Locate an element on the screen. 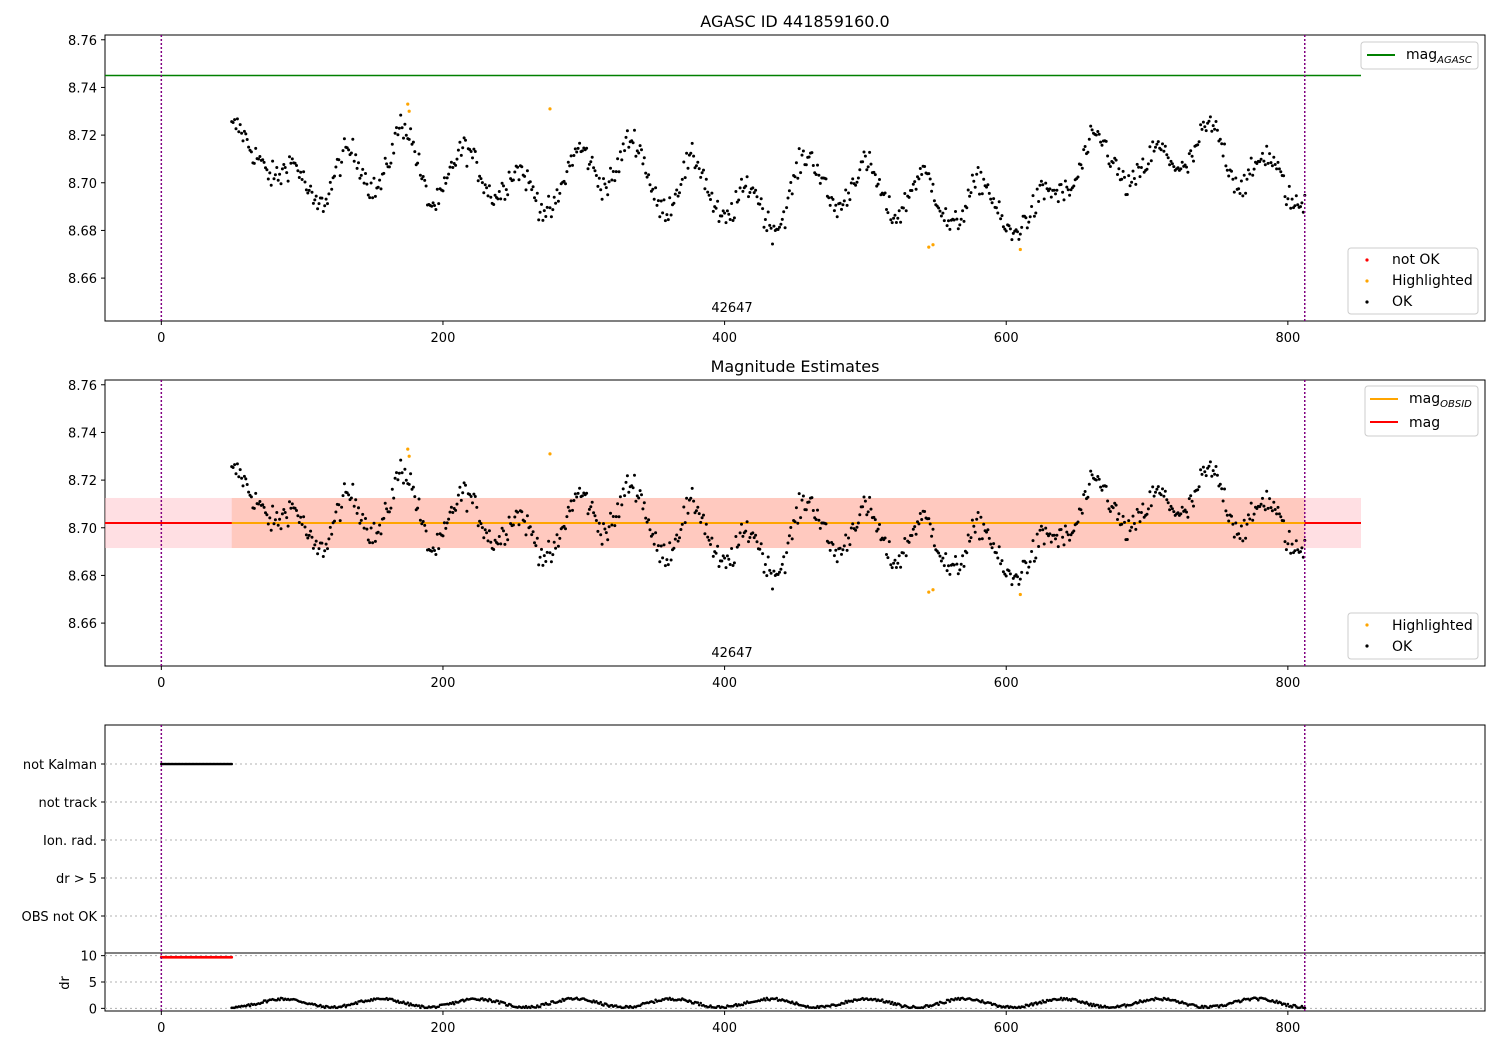  legend-mag-label: mag is located at coordinates (1424, 423).